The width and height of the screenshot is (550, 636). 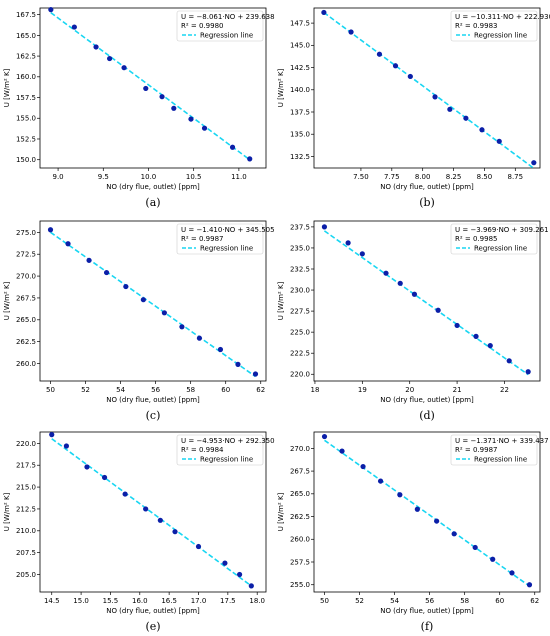 What do you see at coordinates (26, 466) in the screenshot?
I see `y-tick-label: 217.5` at bounding box center [26, 466].